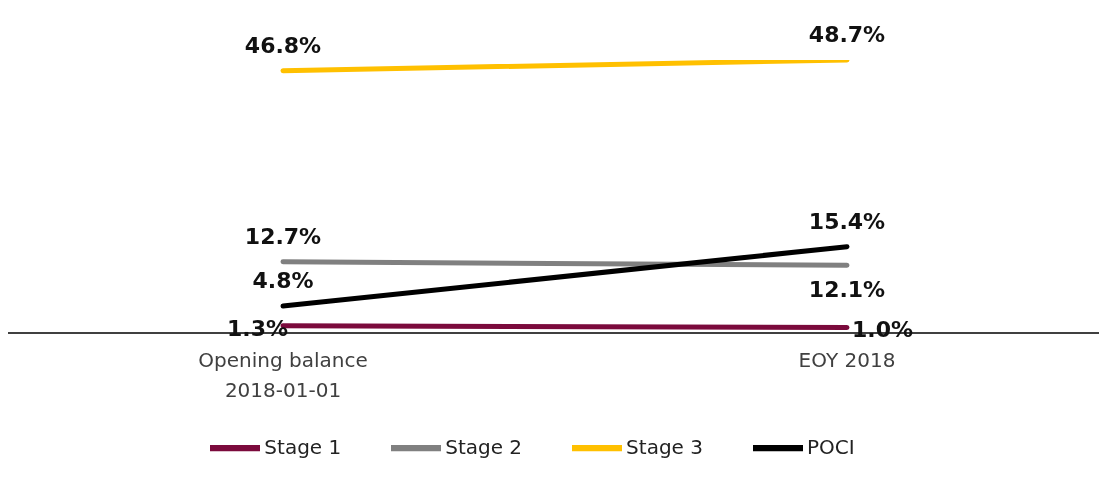 This screenshot has height=483, width=1099. I want to click on x-tick-label: Opening balance 2018-01-01, so click(283, 375).